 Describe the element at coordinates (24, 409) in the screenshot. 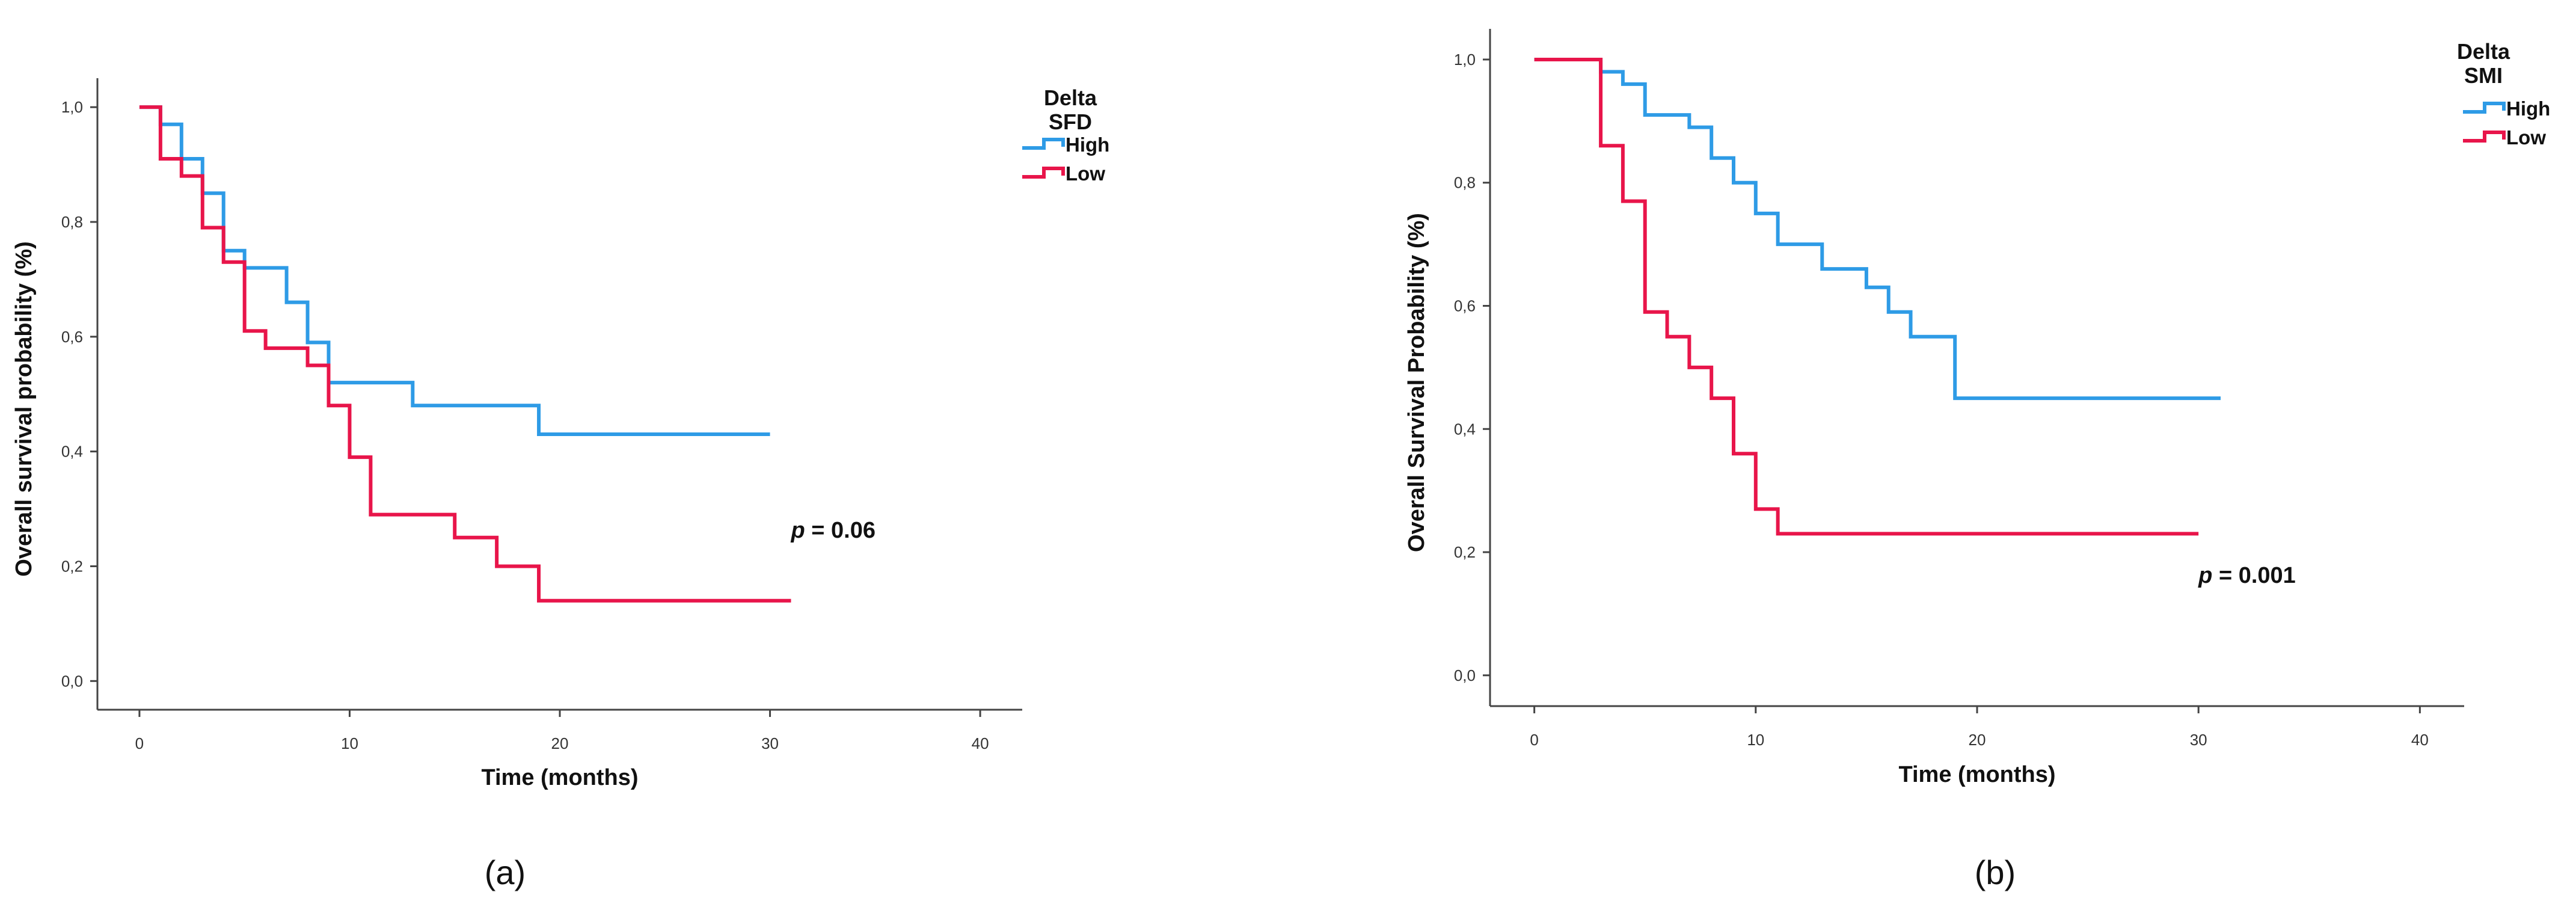

I see `y-axis-title: Overall survival probability (%)` at that location.